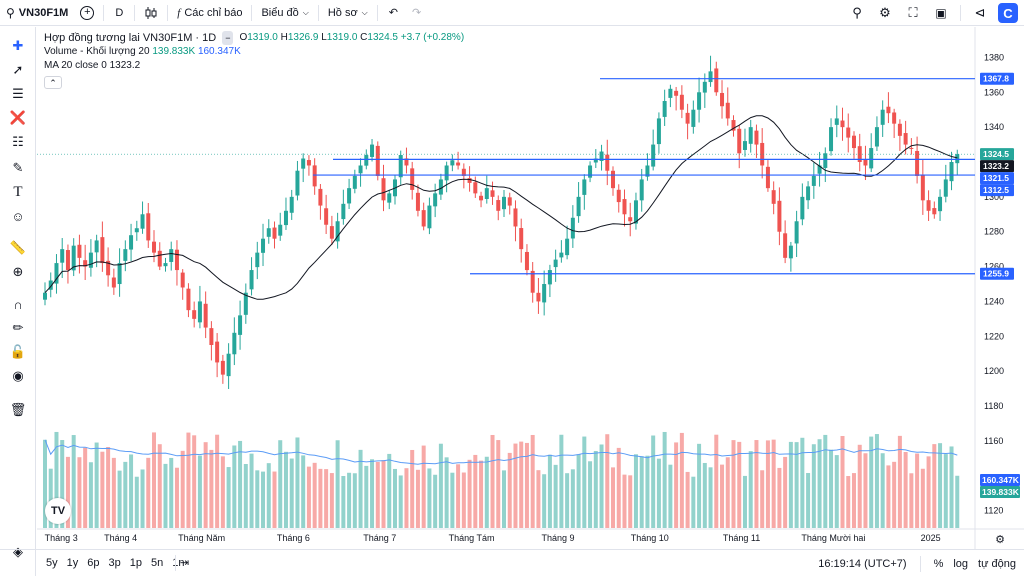  What do you see at coordinates (243, 37) in the screenshot?
I see `open-label: O` at bounding box center [243, 37].